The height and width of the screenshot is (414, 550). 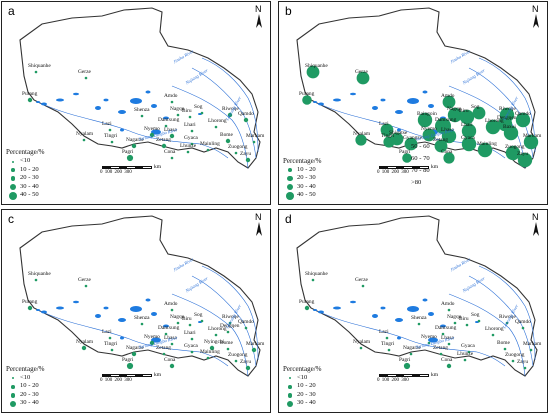 I want to click on north-arrow-icon: N, so click(x=259, y=225).